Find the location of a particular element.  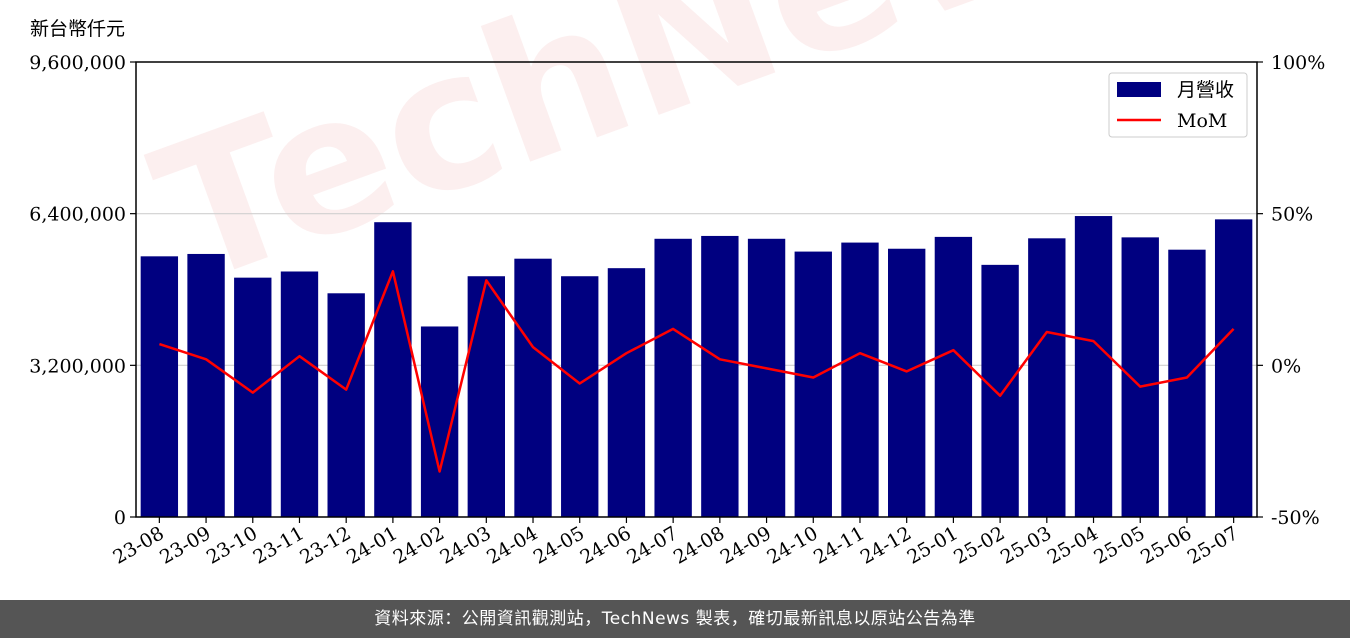

x-tick-label: 24-05 is located at coordinates (559, 545).